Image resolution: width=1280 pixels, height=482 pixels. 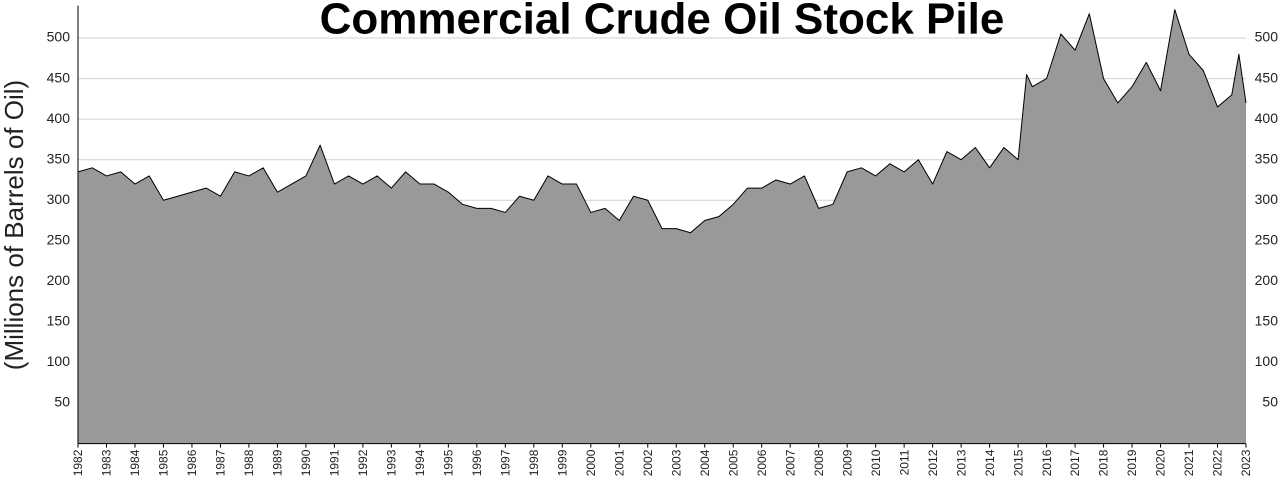 What do you see at coordinates (1218, 462) in the screenshot?
I see `x-tick-label: 2022` at bounding box center [1218, 462].